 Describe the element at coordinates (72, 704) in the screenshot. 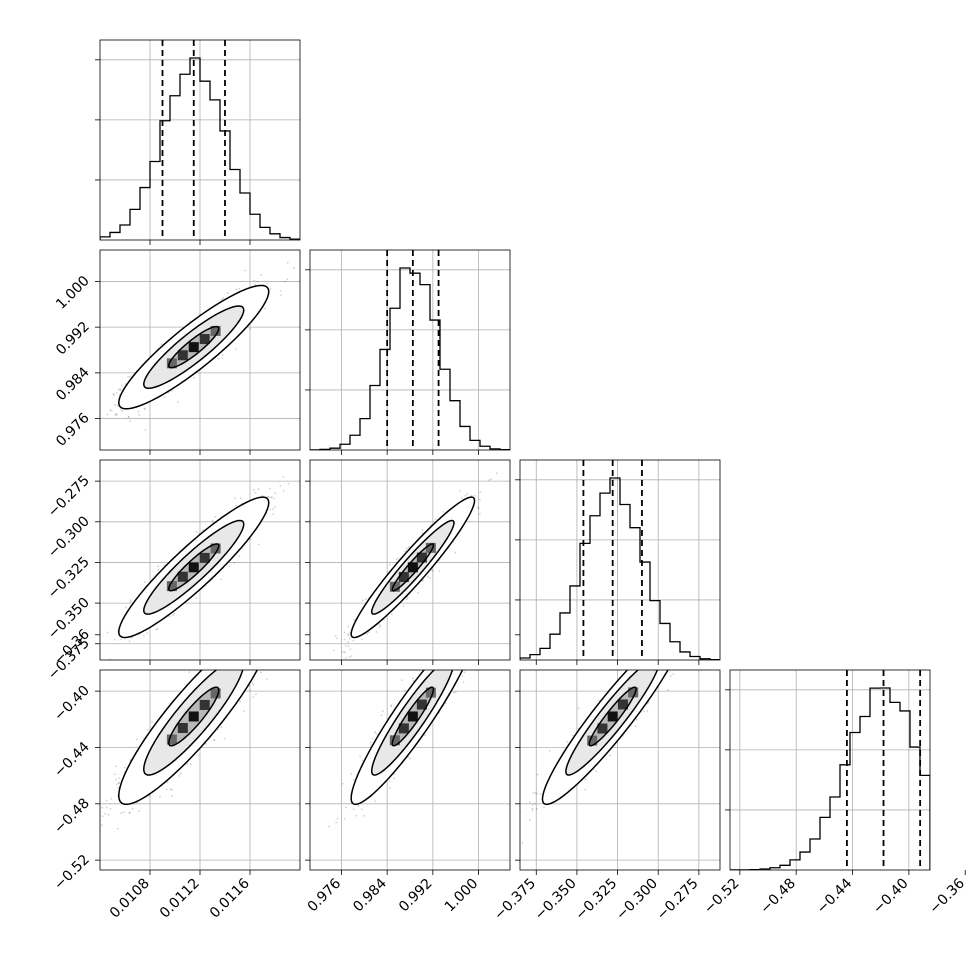

I see `y-tick-label: −0.40` at that location.